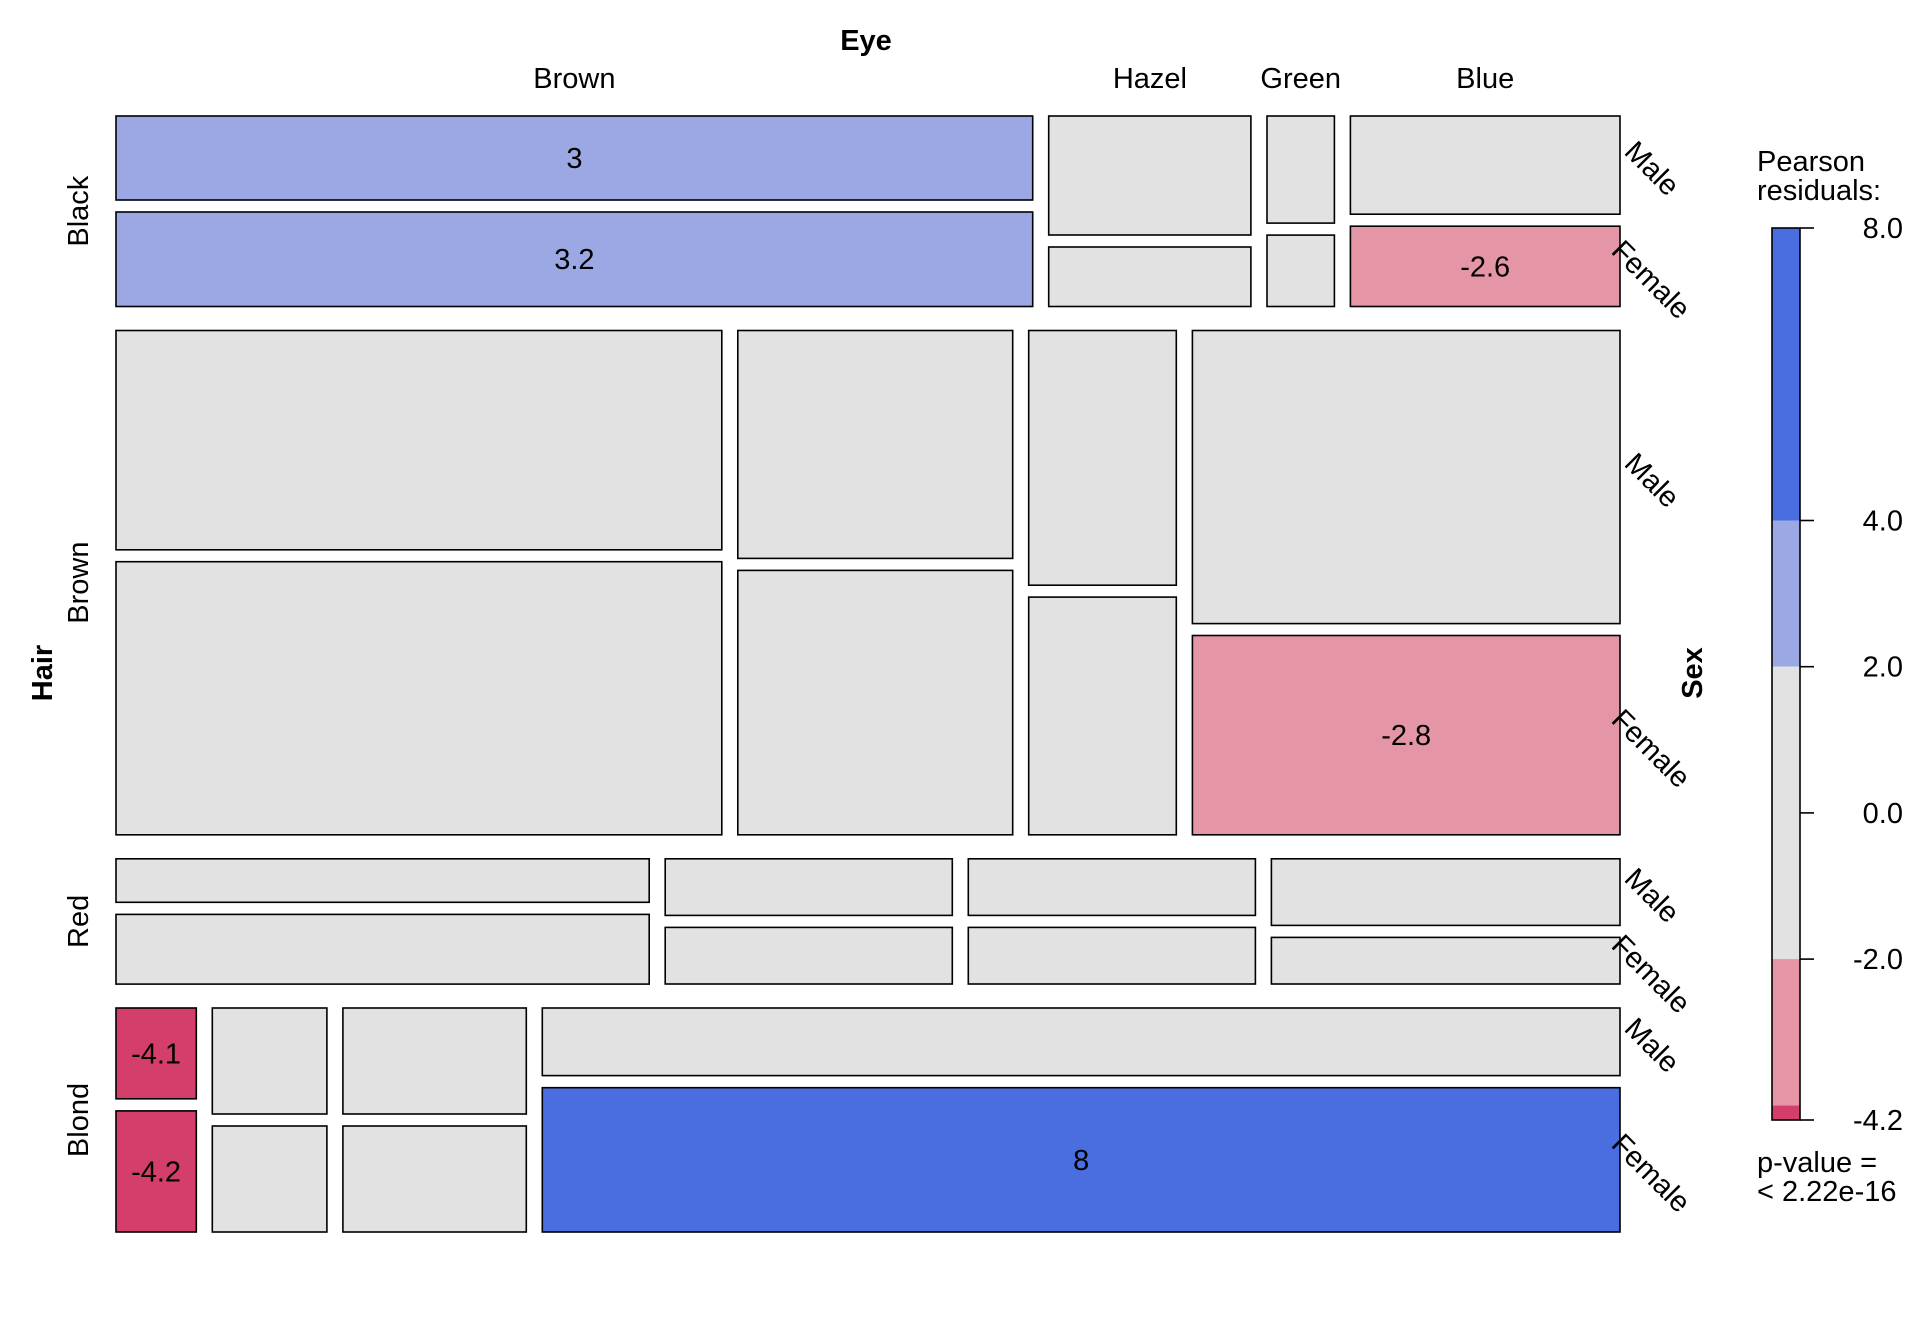 The width and height of the screenshot is (1920, 1344). What do you see at coordinates (1485, 165) in the screenshot?
I see `tile-black-blue-male` at bounding box center [1485, 165].